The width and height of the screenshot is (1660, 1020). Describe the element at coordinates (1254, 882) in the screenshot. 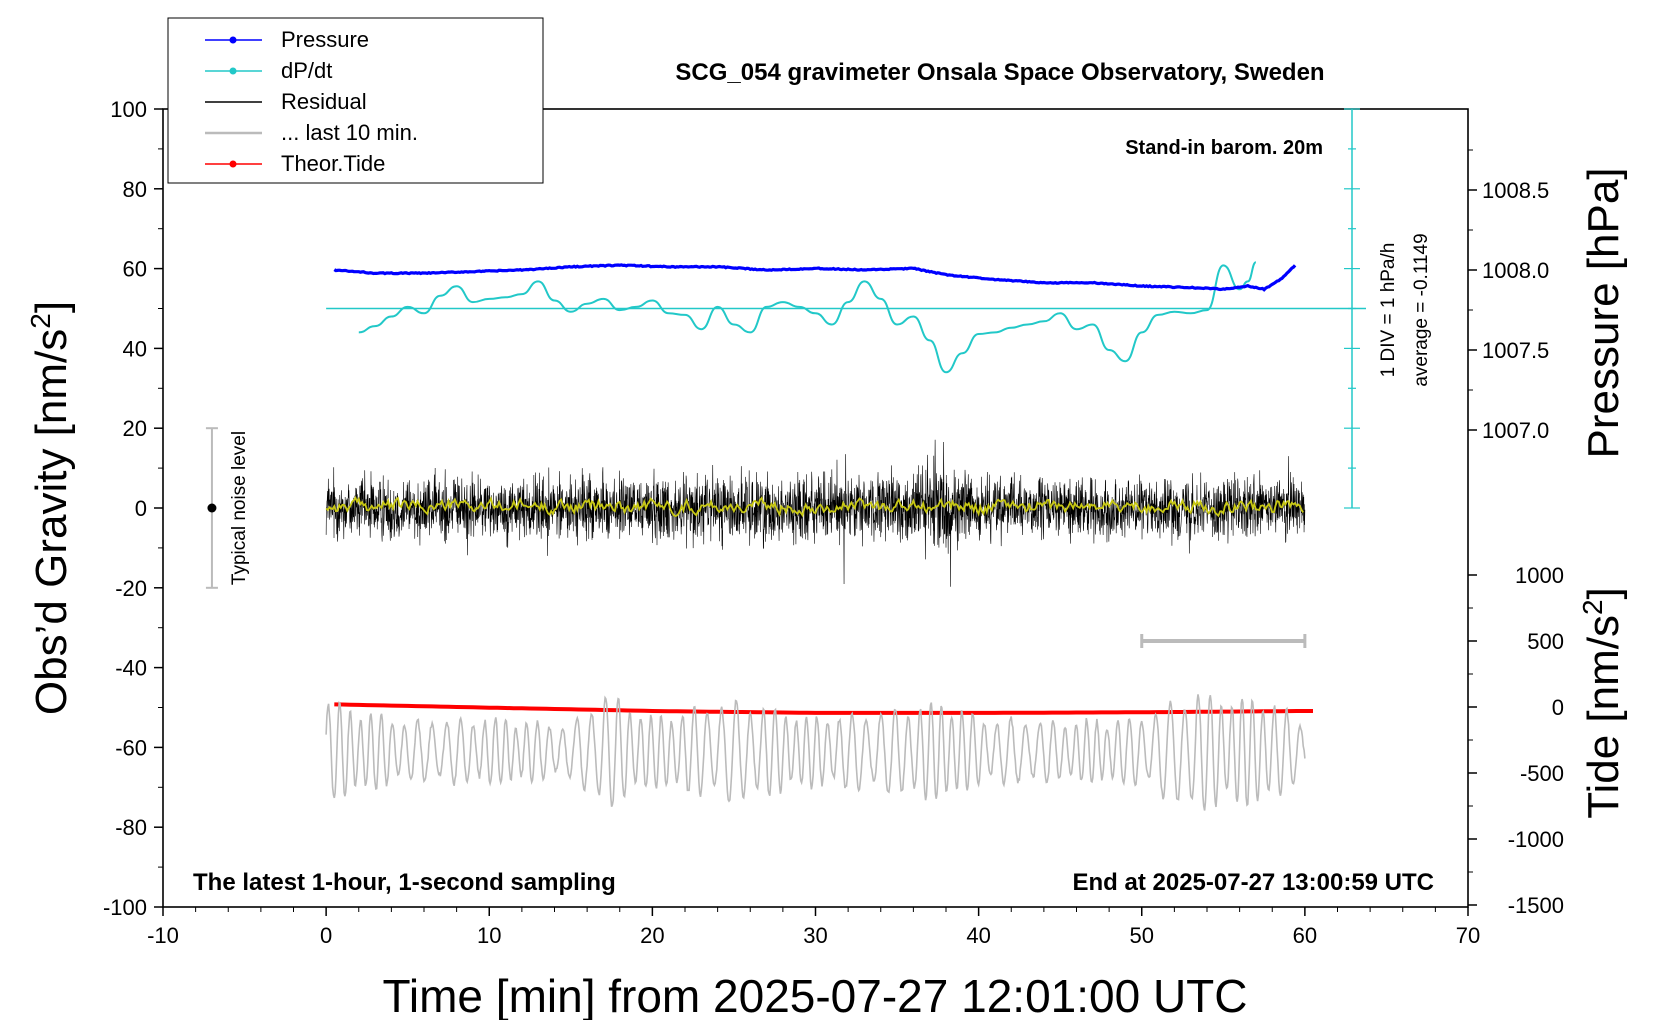

I see `end-time-note: End at 2025-07-27 13:00:59 UTC` at that location.